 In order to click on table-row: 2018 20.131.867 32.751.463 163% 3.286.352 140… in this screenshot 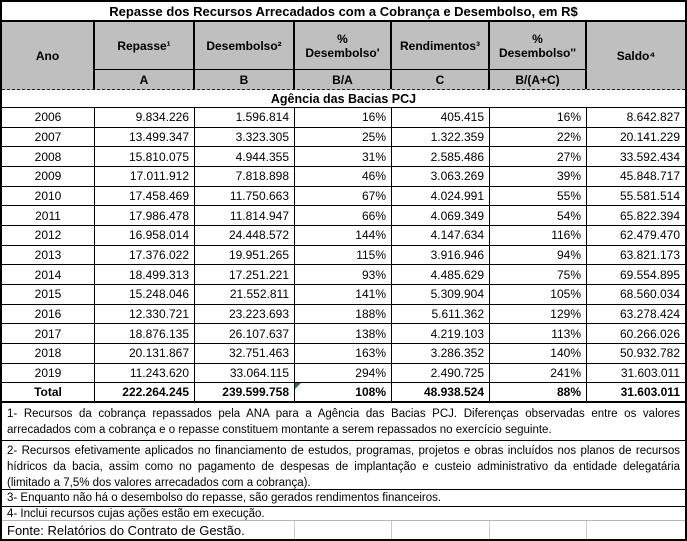, I will do `click(343, 353)`.